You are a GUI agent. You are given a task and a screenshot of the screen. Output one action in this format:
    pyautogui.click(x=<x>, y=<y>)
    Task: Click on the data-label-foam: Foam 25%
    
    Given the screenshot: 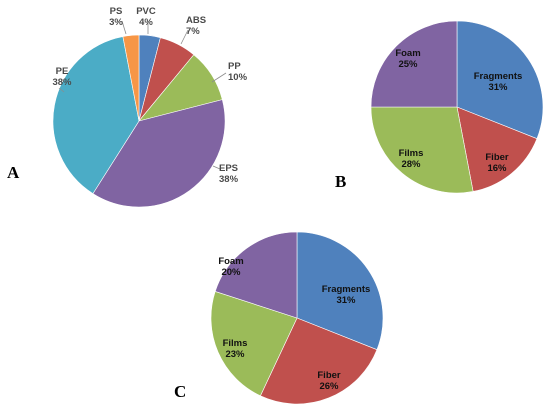 What is the action you would take?
    pyautogui.click(x=407, y=59)
    